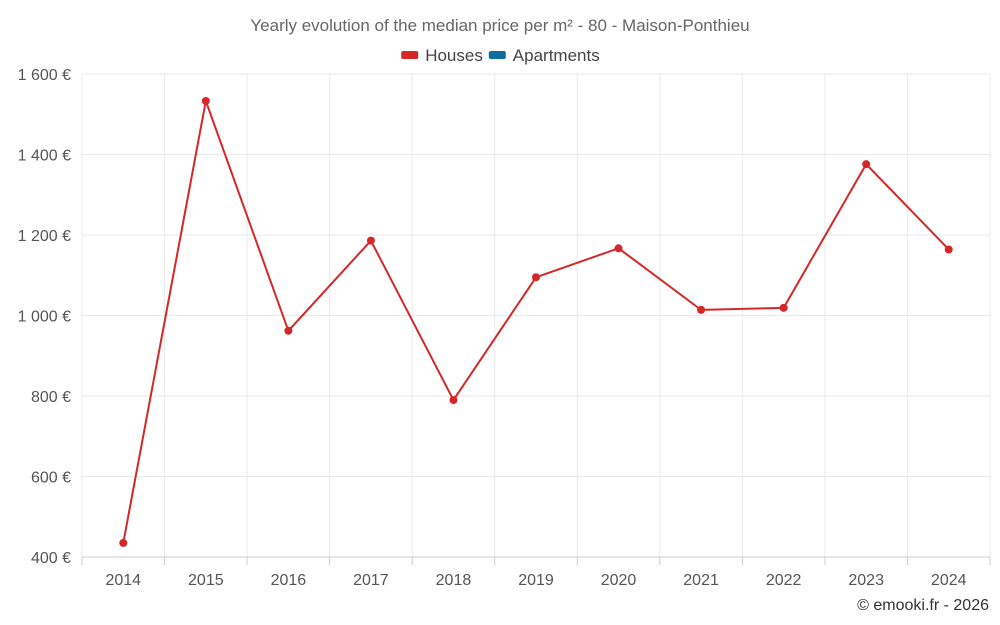  I want to click on legend-label: Houses, so click(454, 55).